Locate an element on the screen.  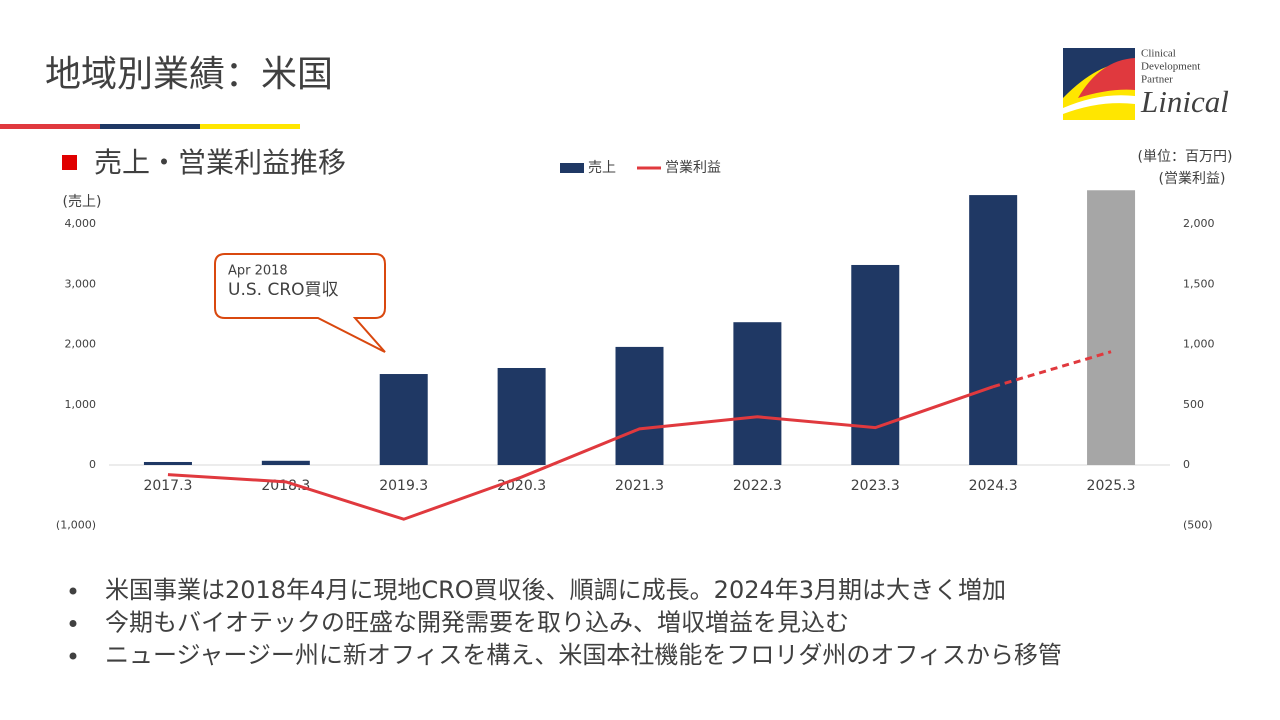
callout: Apr 2018 U.S. CRO買収 is located at coordinates (300, 303).